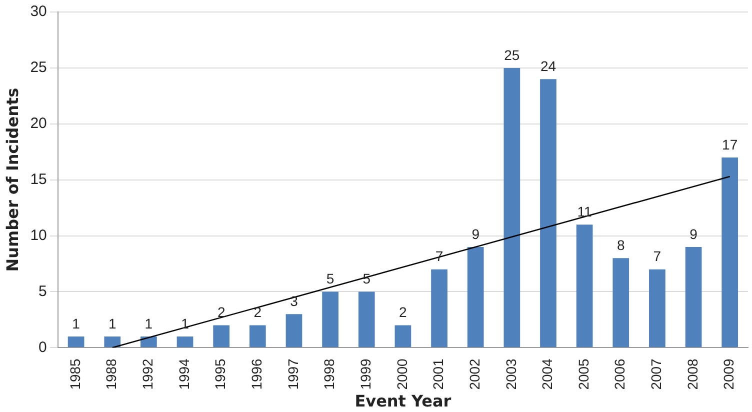 This screenshot has width=752, height=412. What do you see at coordinates (148, 374) in the screenshot?
I see `x-tick-label: 1992` at bounding box center [148, 374].